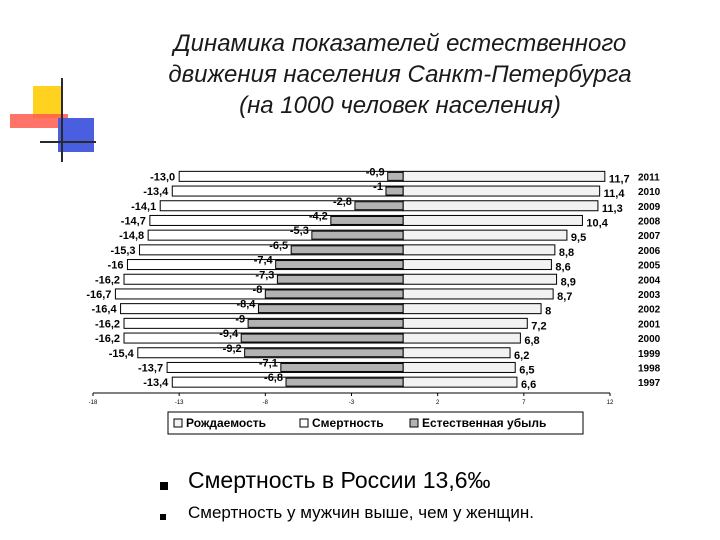  I want to click on title-line-2: движения населения Санкт-Петербурга, so click(400, 74).